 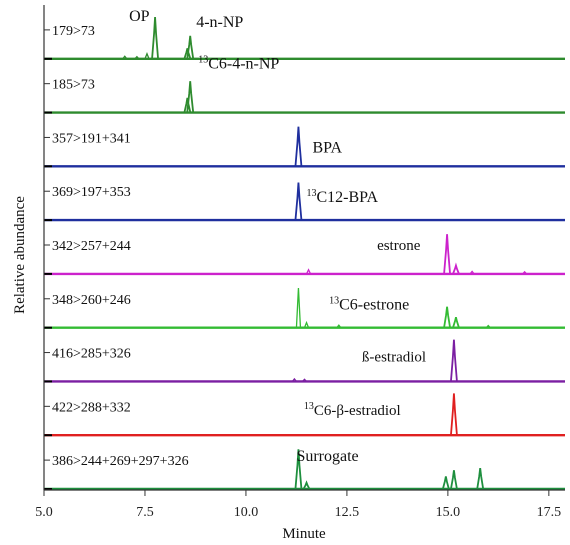 I want to click on transition-label: 179>73, so click(x=73, y=31).